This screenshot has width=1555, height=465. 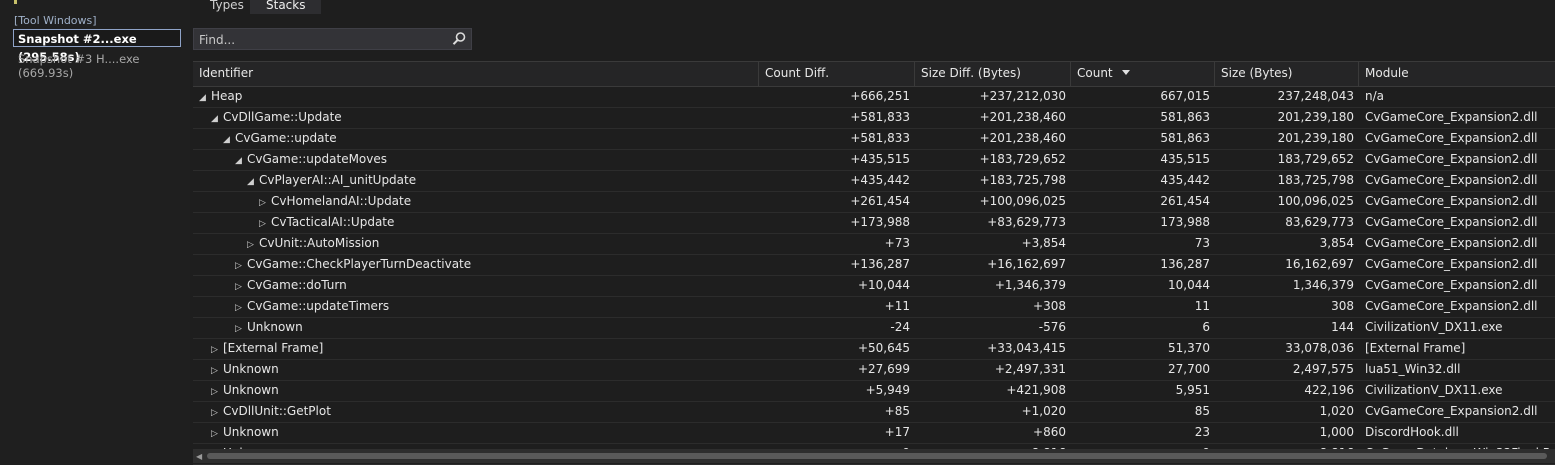 I want to click on module-cell: CivilizationV_DX11.exe, so click(x=1434, y=327).